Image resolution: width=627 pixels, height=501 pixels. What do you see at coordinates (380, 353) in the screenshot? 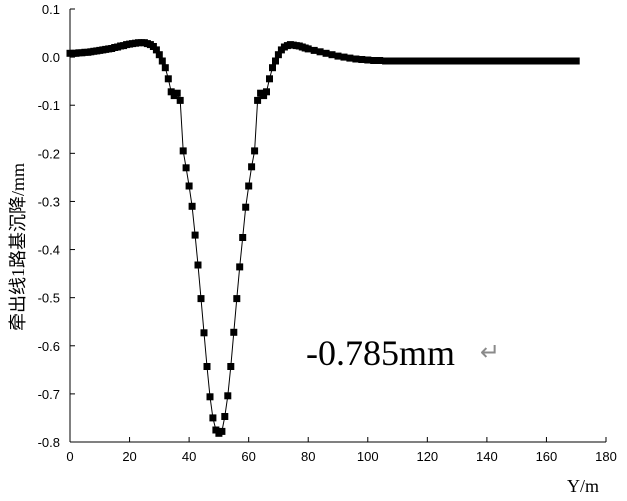
I see `min-settlement-annotation: -0.785mm` at bounding box center [380, 353].